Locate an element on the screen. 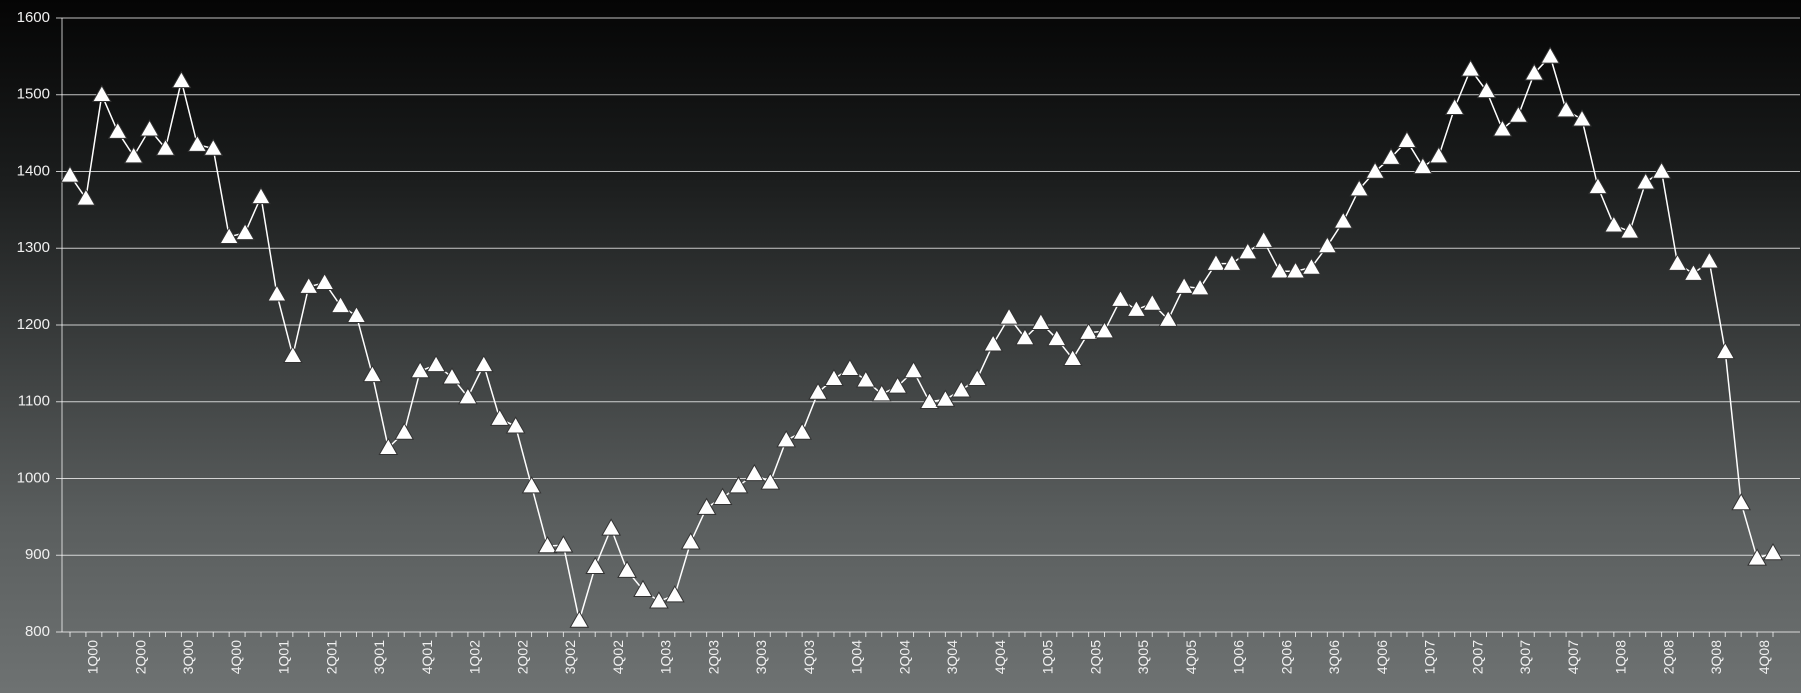 The width and height of the screenshot is (1801, 693). x-tick-label: 4Q06 is located at coordinates (1382, 657).